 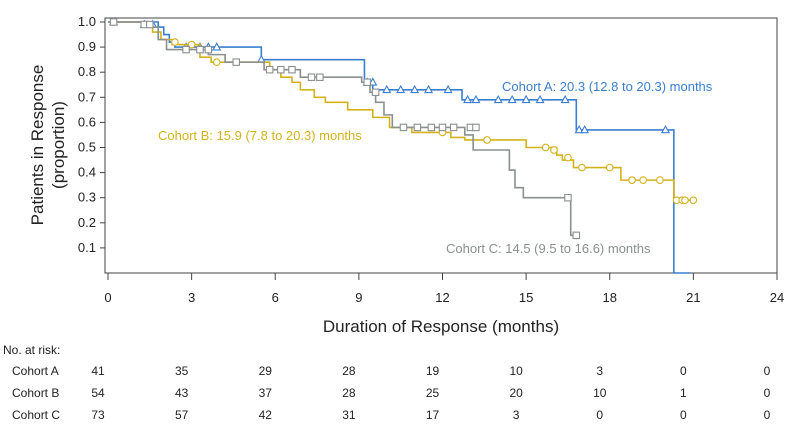 I want to click on risk-count-cohort-b: 25, so click(x=433, y=393).